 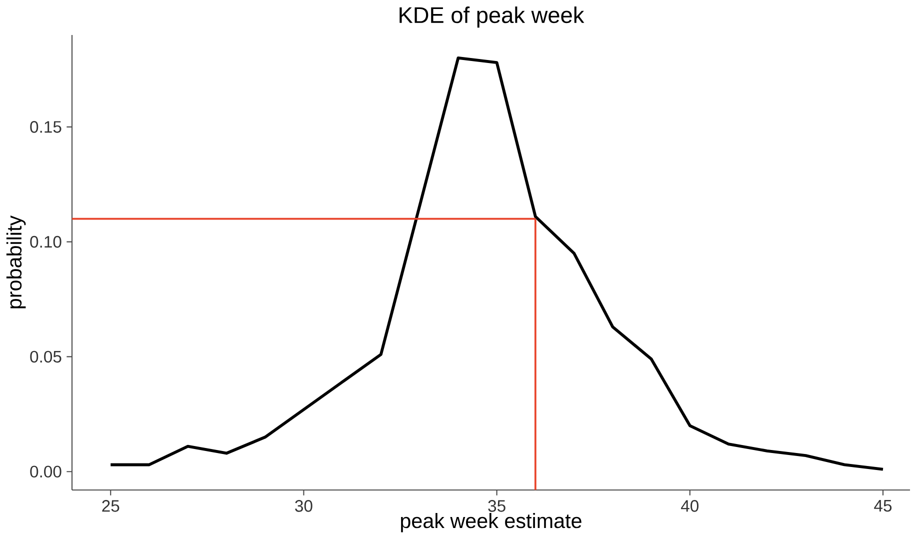 I want to click on x-tick-label: 30, so click(x=303, y=506).